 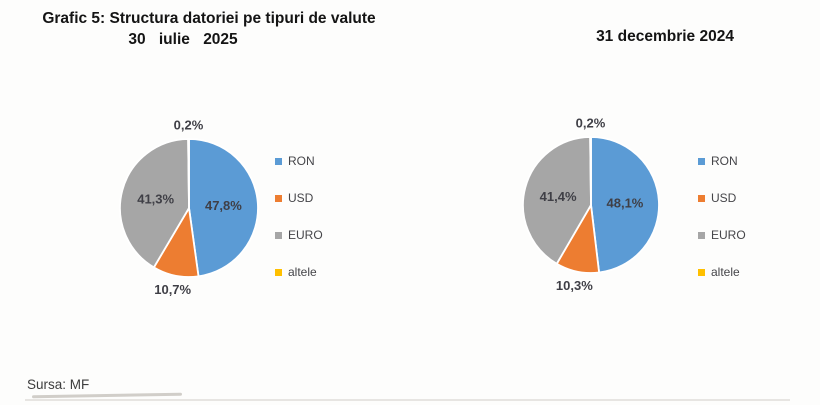 I want to click on pie-data-label-ron: 47,8%, so click(x=223, y=205).